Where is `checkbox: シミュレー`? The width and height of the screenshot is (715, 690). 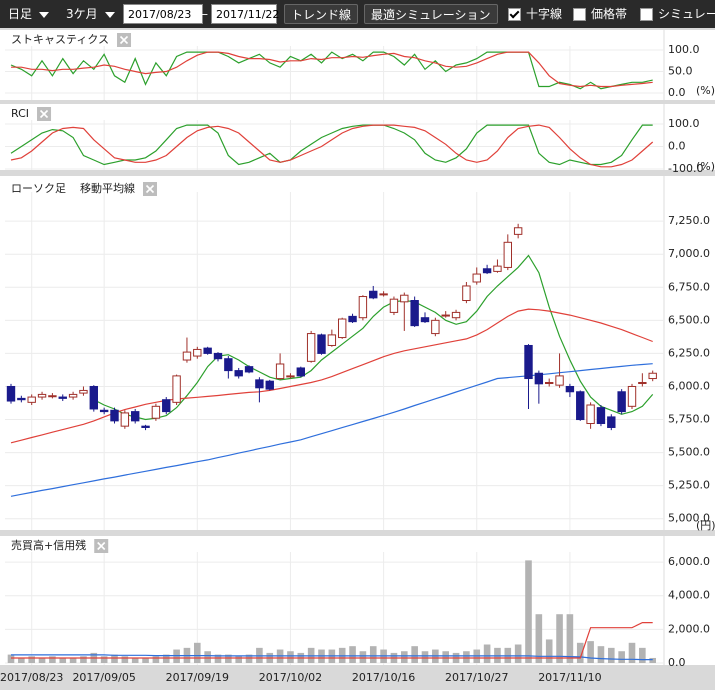 checkbox: シミュレー is located at coordinates (677, 14).